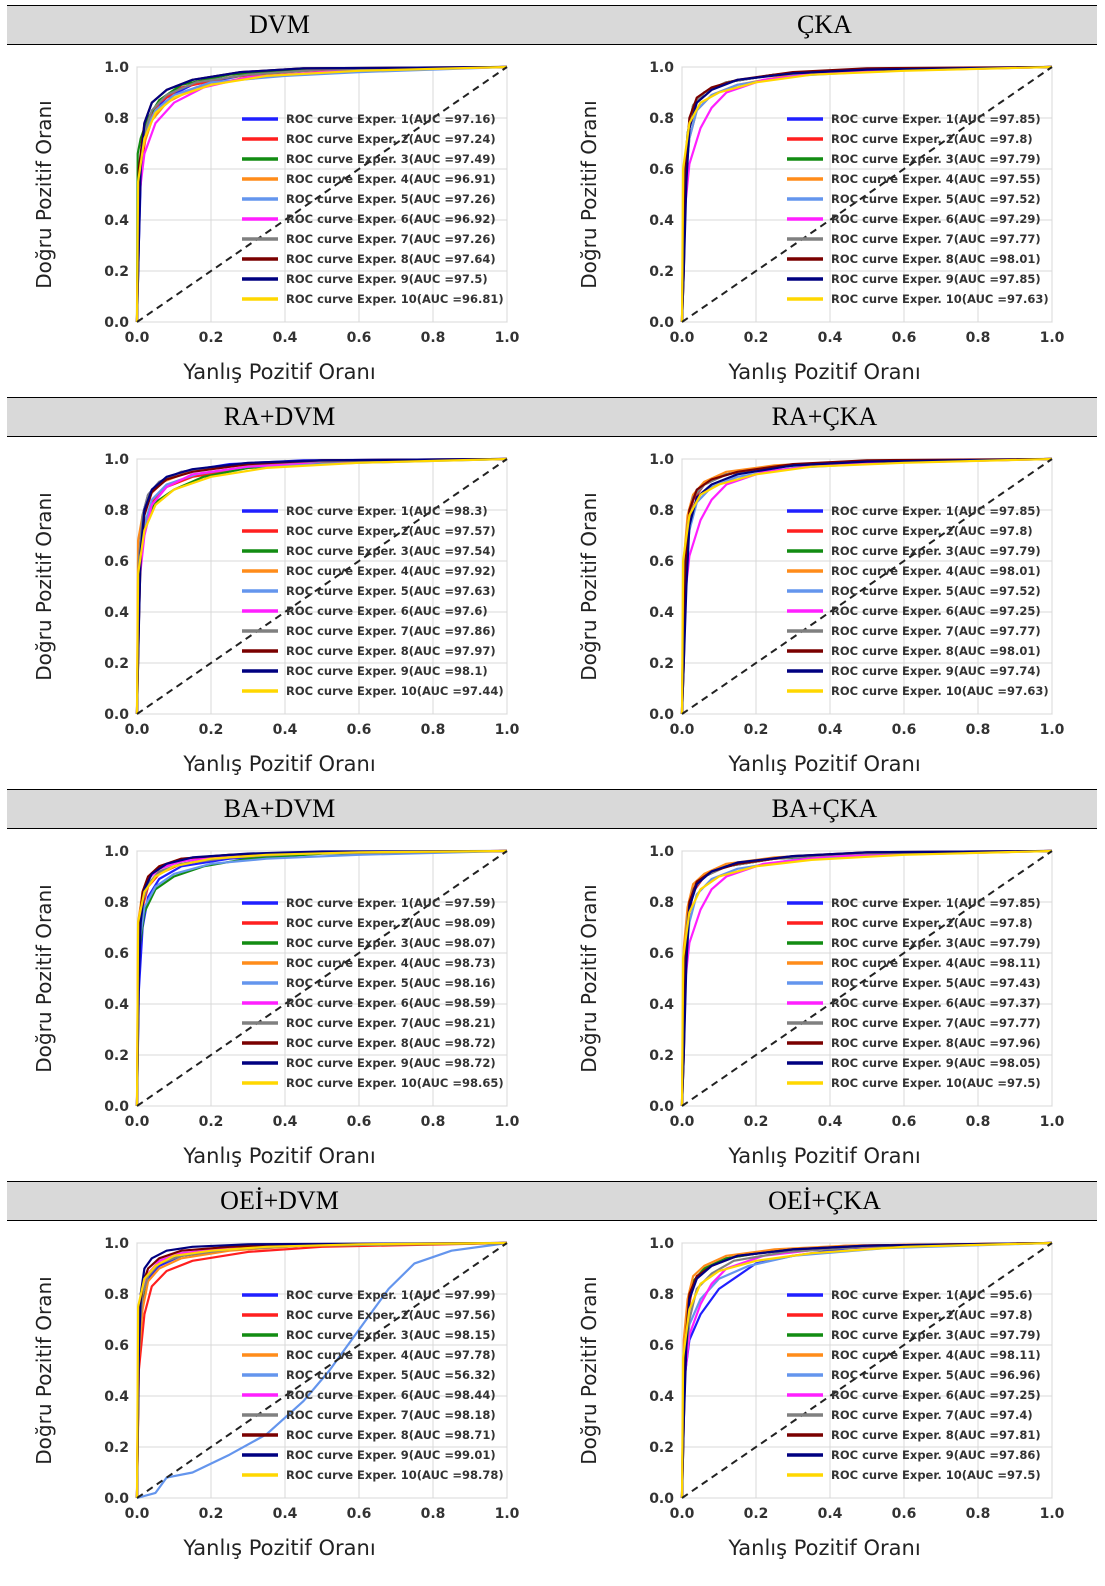  What do you see at coordinates (391, 571) in the screenshot?
I see `legend-label: ROC curve Exper. 4(AUC =97.92)` at bounding box center [391, 571].